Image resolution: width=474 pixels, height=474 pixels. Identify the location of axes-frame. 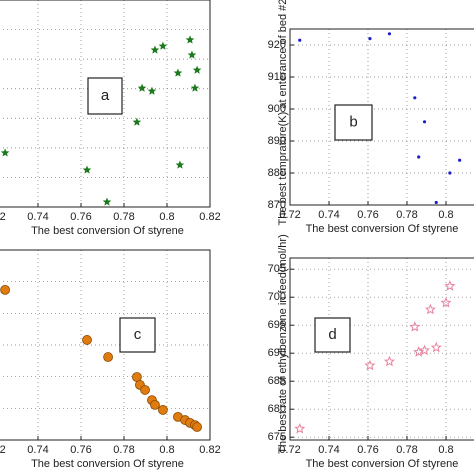
(381, 117).